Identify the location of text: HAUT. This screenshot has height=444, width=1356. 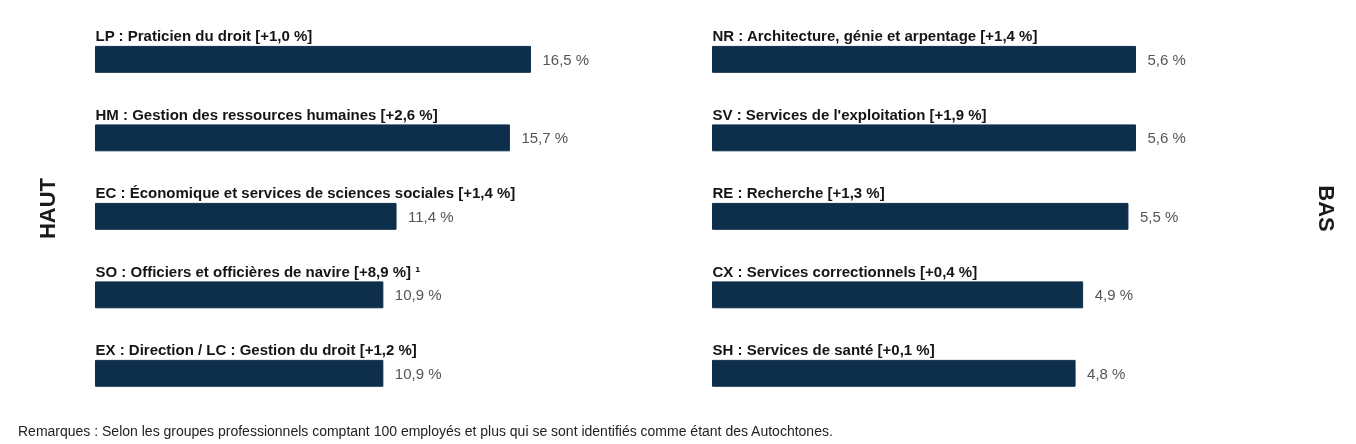
(47, 208).